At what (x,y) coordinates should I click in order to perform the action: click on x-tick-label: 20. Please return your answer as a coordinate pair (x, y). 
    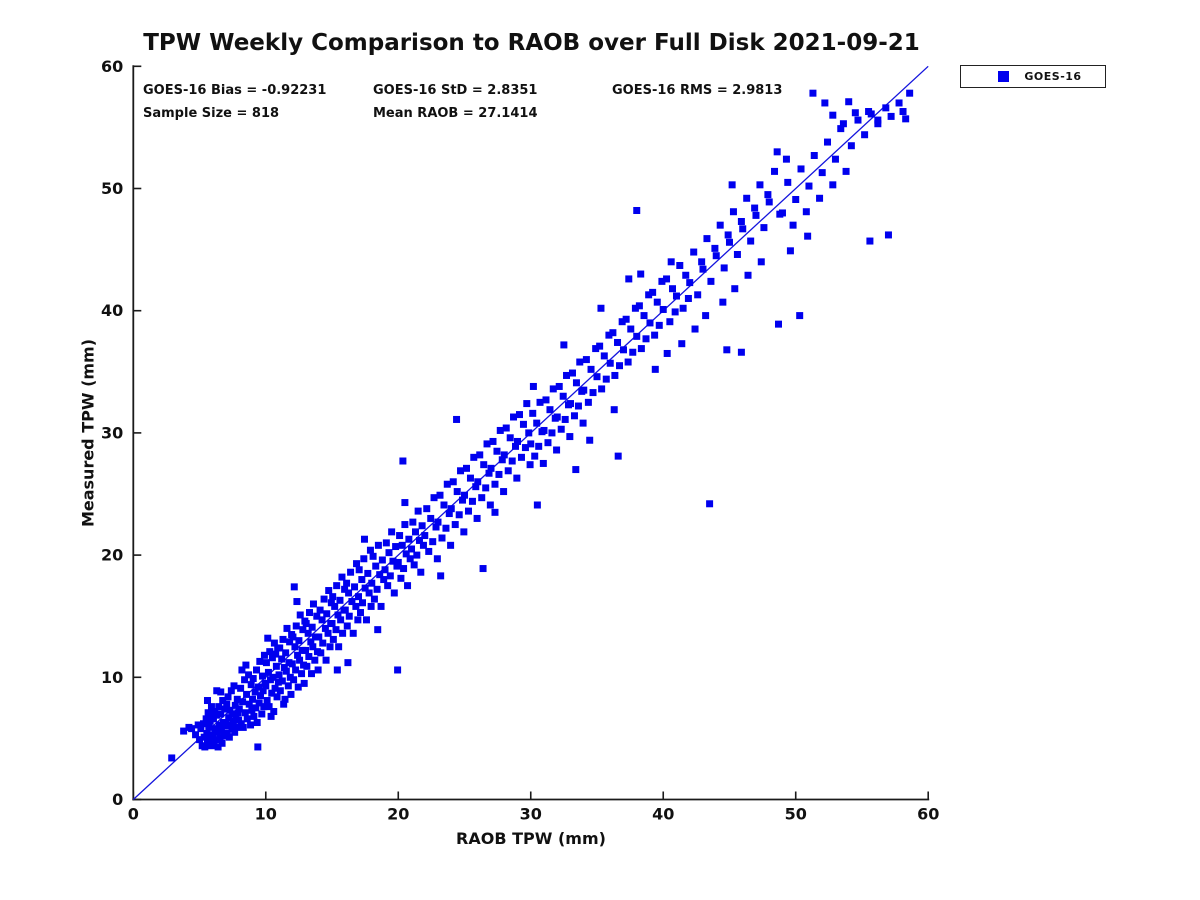
    Looking at the image, I should click on (398, 814).